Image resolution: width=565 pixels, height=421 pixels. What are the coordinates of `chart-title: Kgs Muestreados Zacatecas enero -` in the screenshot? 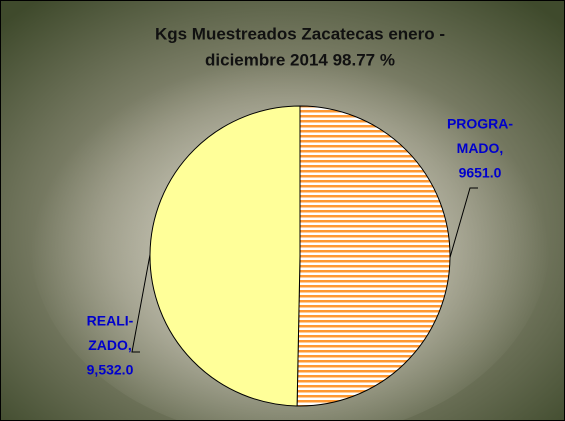 It's located at (300, 33).